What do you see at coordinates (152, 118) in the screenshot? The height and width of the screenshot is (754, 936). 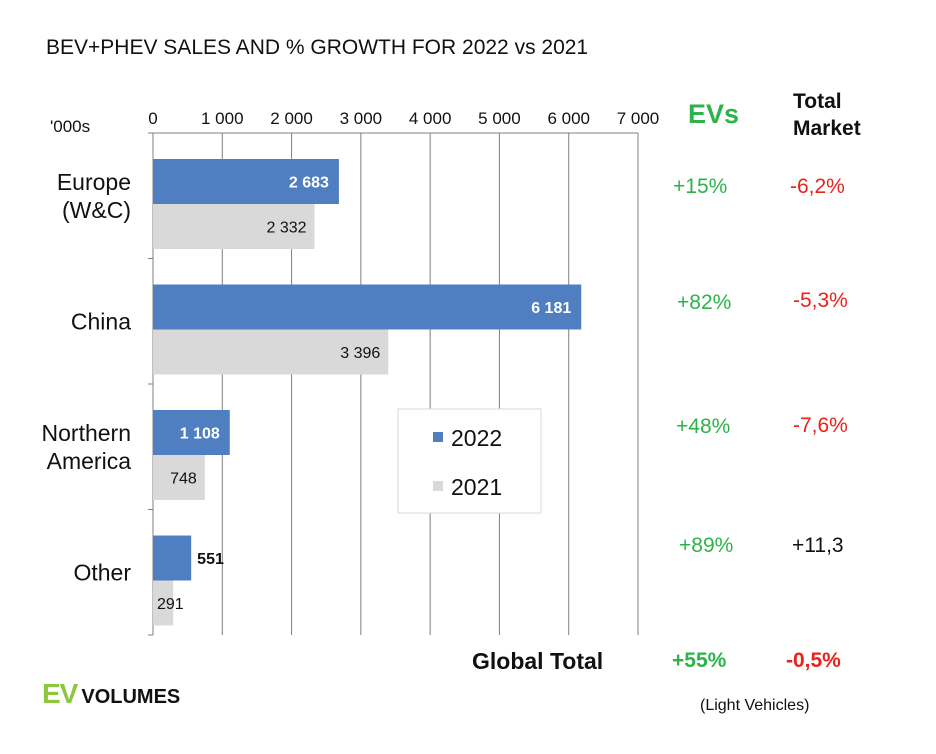 I see `x-tick-label: 0` at bounding box center [152, 118].